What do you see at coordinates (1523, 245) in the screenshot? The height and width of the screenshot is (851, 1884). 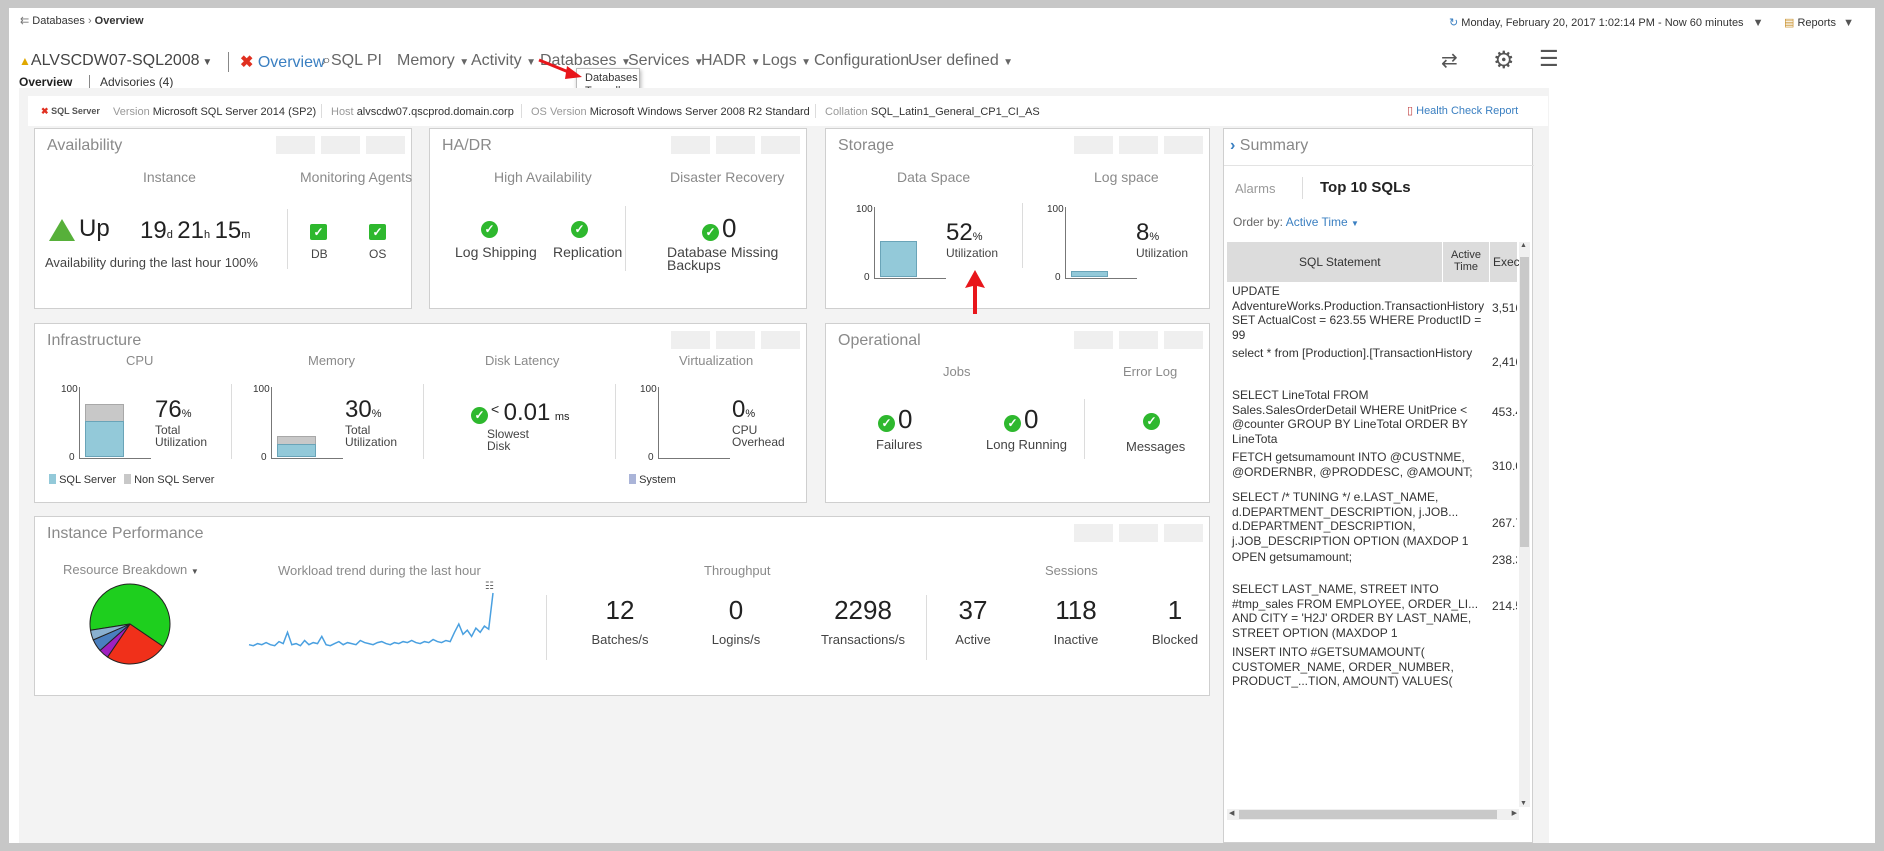 I see `scroll-up-icon: ▲` at bounding box center [1523, 245].